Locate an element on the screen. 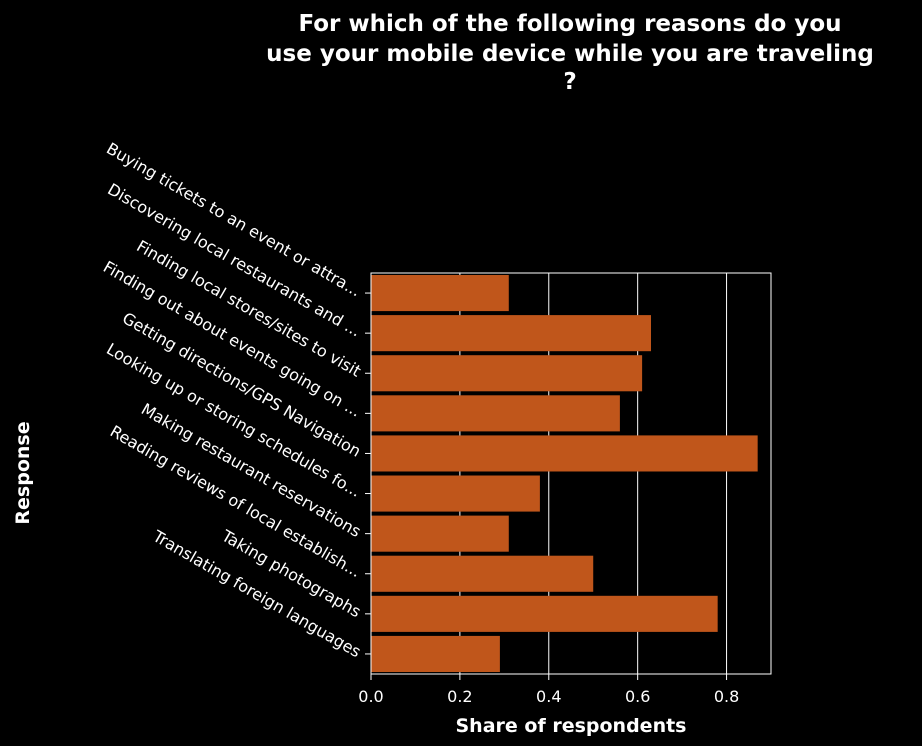 This screenshot has width=922, height=746. x-tick-label: 0.4 is located at coordinates (548, 696).